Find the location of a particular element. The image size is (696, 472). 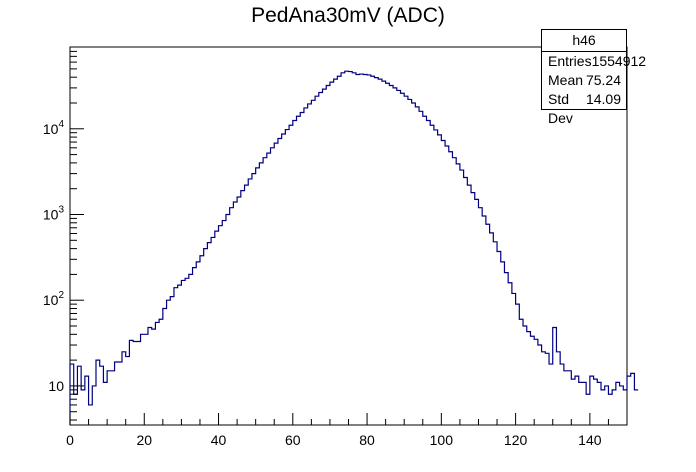

stats-row-mean: Mean 75.24 is located at coordinates (584, 80).